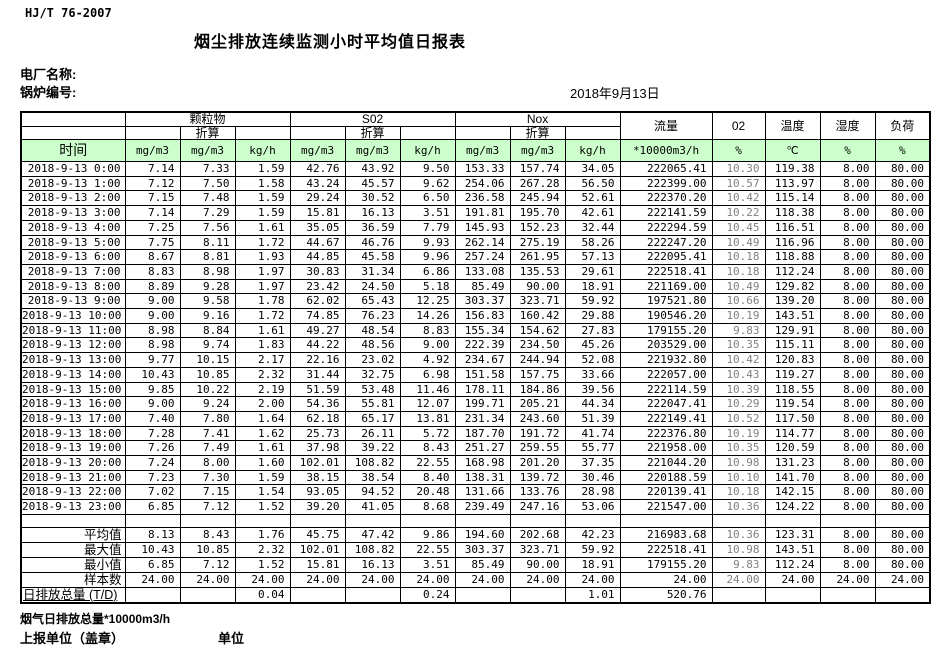 Image resolution: width=934 pixels, height=653 pixels. Describe the element at coordinates (207, 119) in the screenshot. I see `group-header-particulate: 颗粒物` at that location.